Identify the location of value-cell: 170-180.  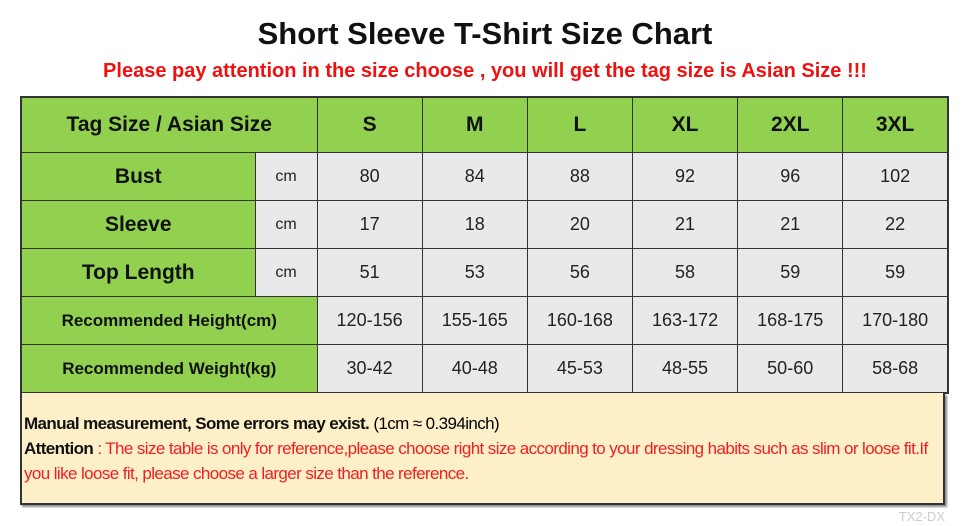
(895, 320).